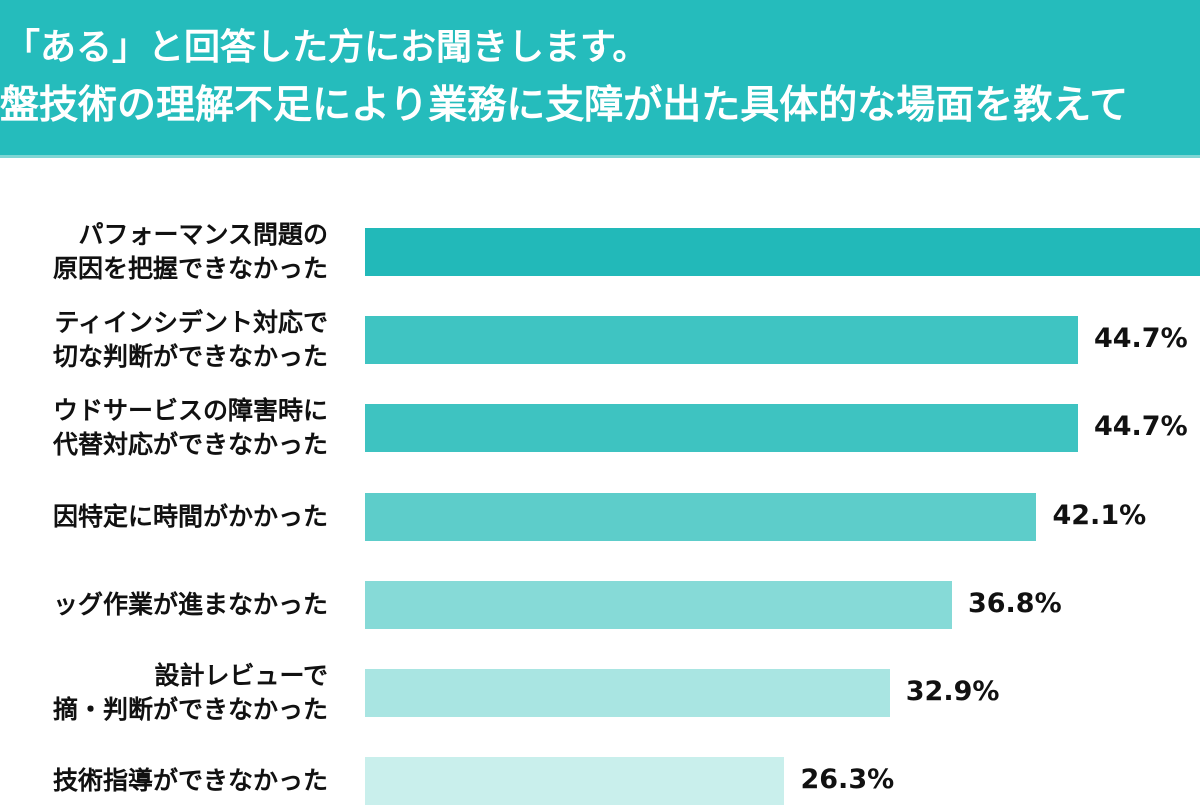 Image resolution: width=1200 pixels, height=805 pixels. I want to click on category-label: 因特定に時間がかかった, so click(190, 516).